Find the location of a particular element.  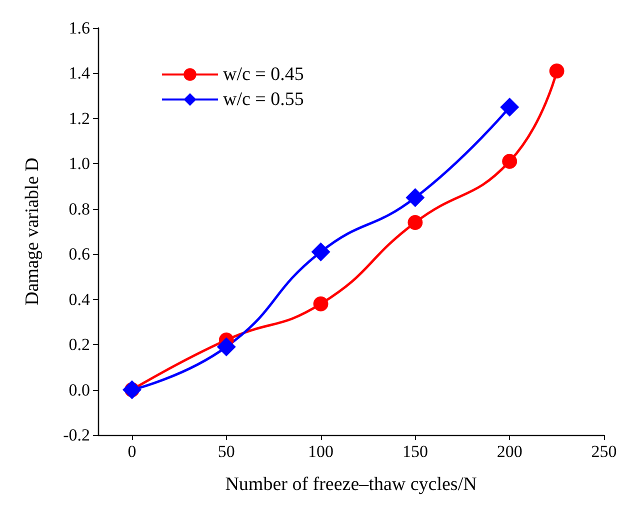

y-tick-label: 0.6 is located at coordinates (79, 254).